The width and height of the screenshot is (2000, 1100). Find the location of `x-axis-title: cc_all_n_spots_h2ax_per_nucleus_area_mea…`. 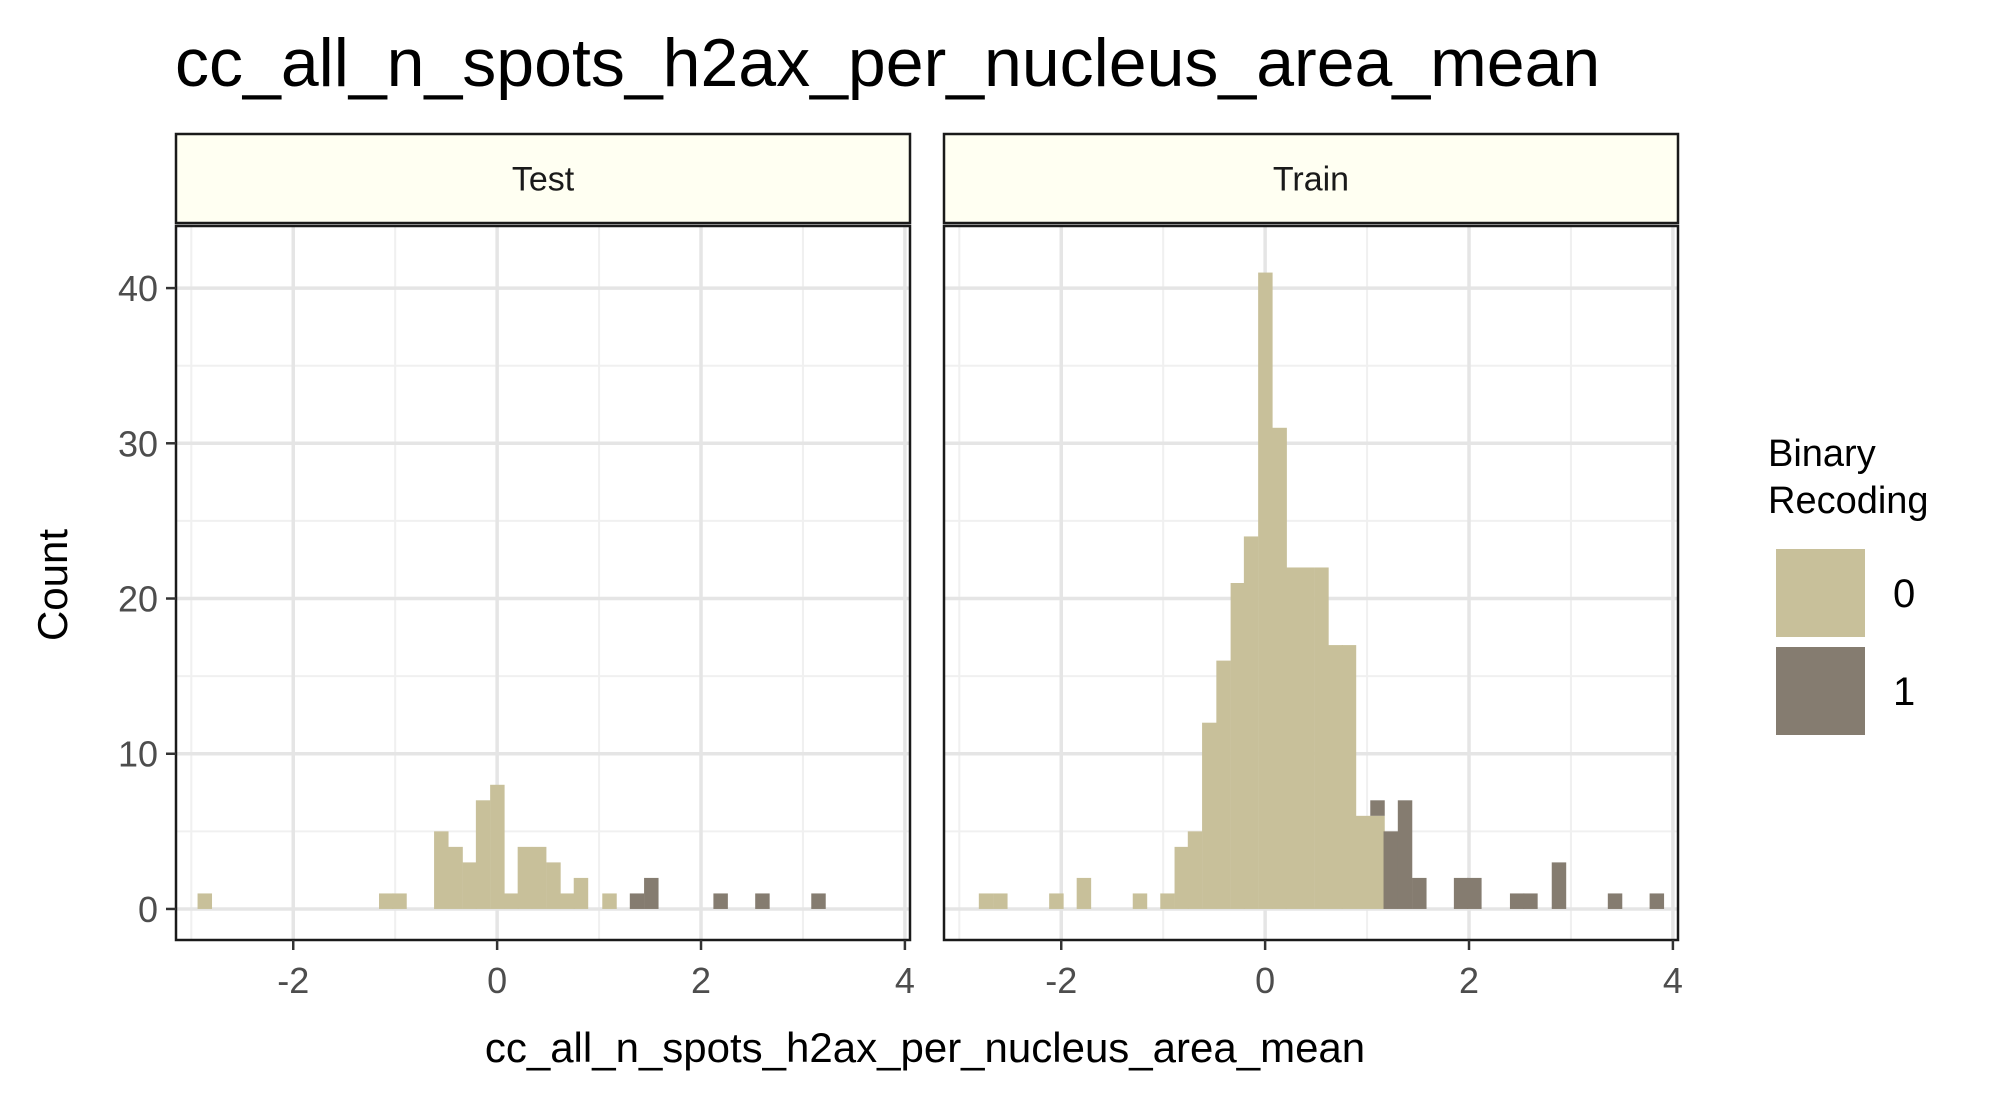

x-axis-title: cc_all_n_spots_h2ax_per_nucleus_area_mea… is located at coordinates (925, 1047).